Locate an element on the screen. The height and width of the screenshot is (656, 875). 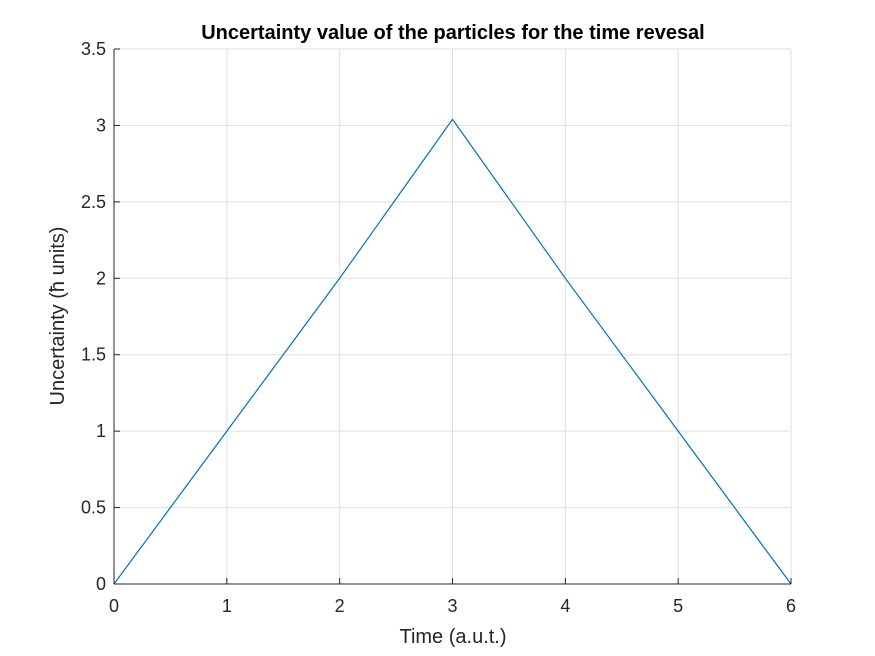
y-tick-label-3: 1.5 is located at coordinates (93, 355).